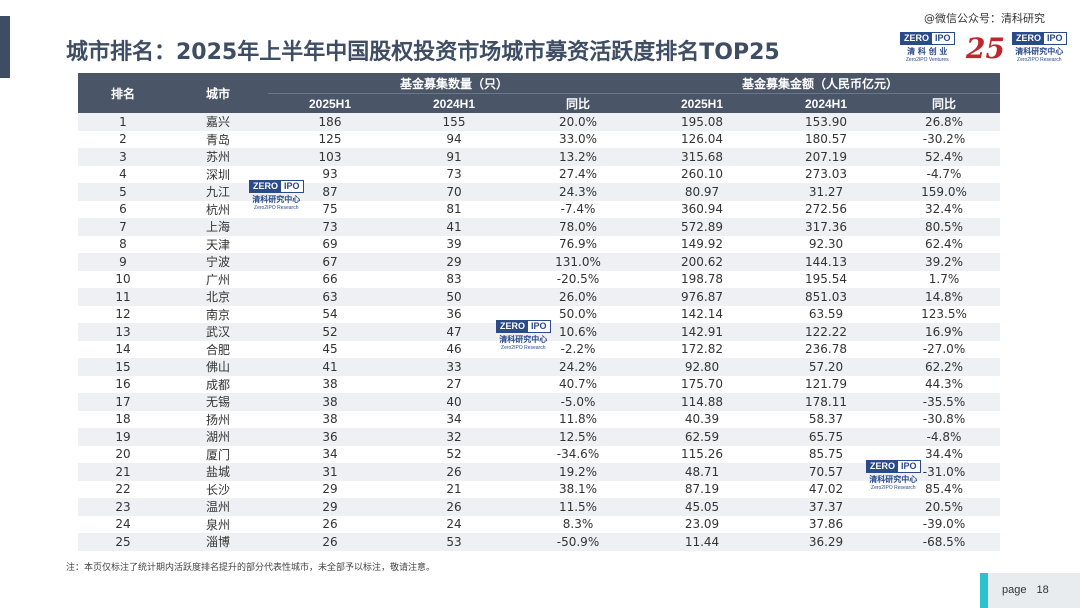 The image size is (1080, 608). What do you see at coordinates (454, 139) in the screenshot?
I see `count-2024-cell: 94` at bounding box center [454, 139].